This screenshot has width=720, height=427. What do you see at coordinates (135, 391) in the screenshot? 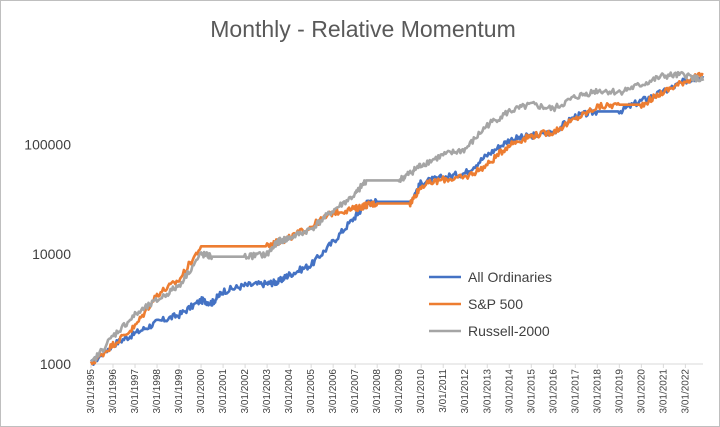
I see `x-tick-label: 3/01/1997` at bounding box center [135, 391].